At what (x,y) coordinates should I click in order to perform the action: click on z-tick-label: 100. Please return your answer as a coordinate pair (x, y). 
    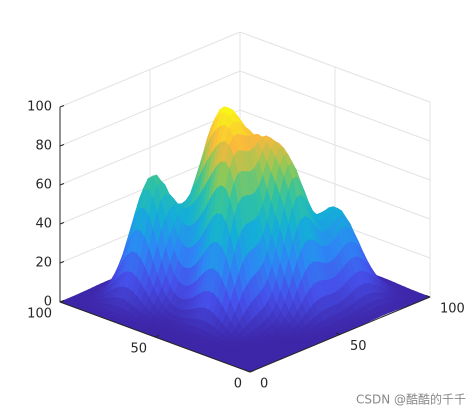
    Looking at the image, I should click on (39, 107).